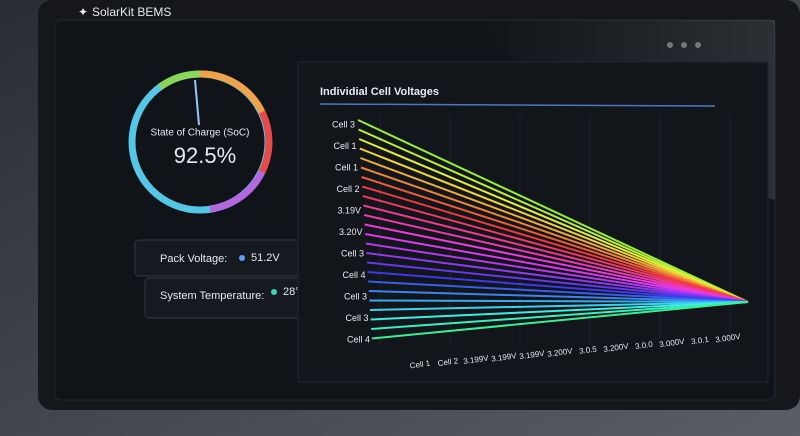 The image size is (800, 436). Describe the element at coordinates (349, 210) in the screenshot. I see `y-label: 3.19V` at that location.